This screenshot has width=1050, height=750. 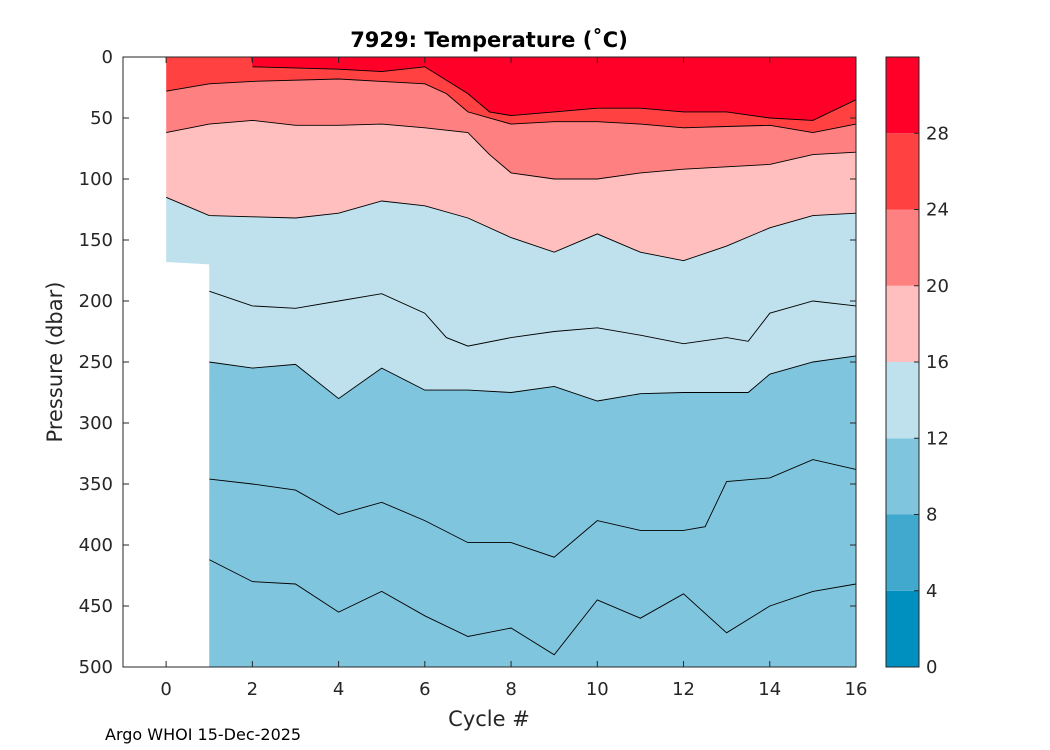 I want to click on footer-credit: Argo WHOI 15-Dec-2025, so click(x=203, y=734).